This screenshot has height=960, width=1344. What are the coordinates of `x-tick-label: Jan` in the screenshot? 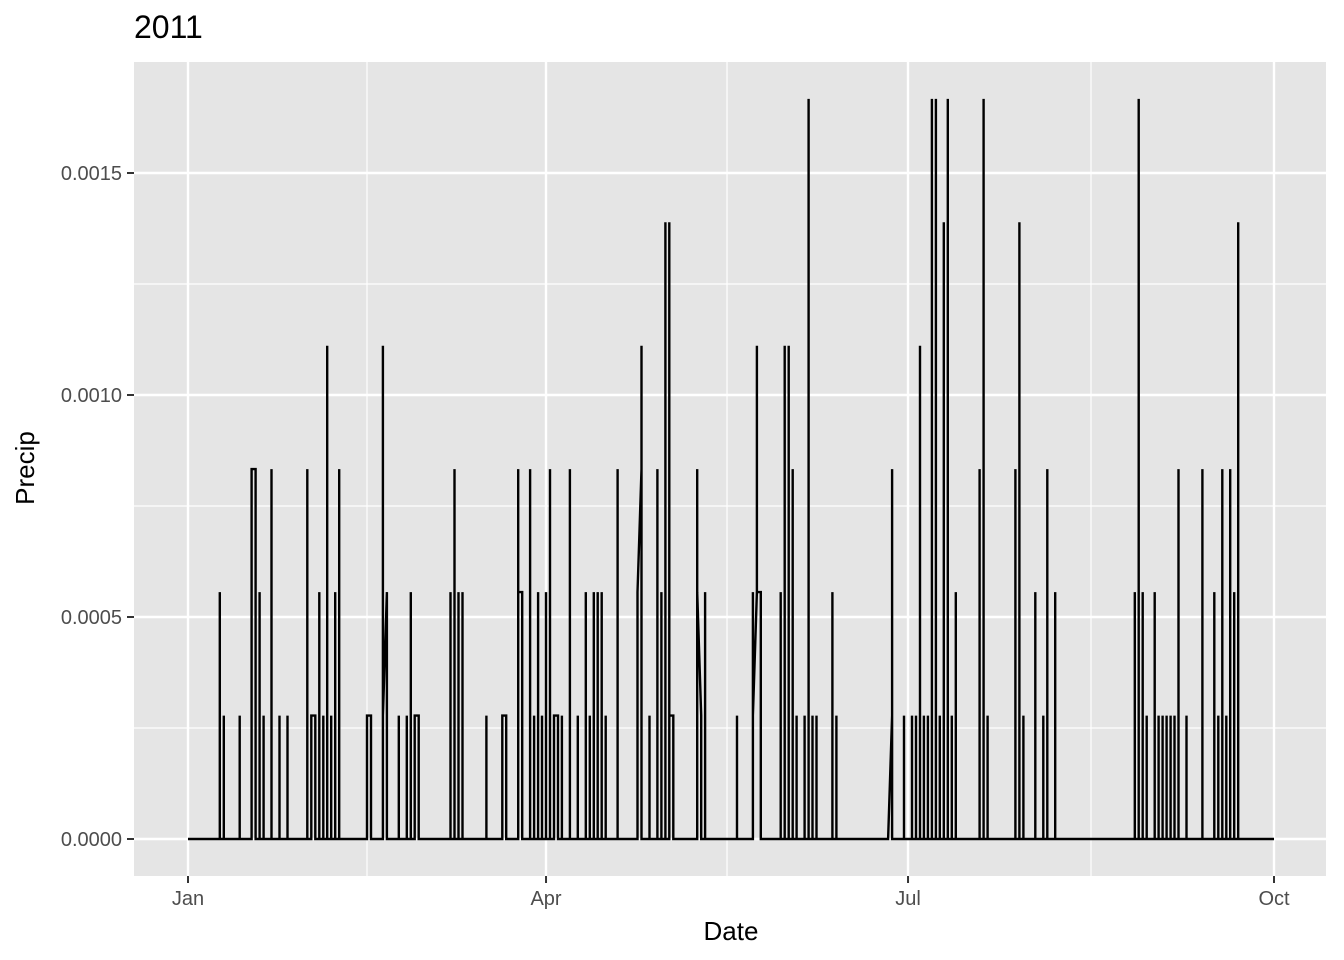 It's located at (188, 899).